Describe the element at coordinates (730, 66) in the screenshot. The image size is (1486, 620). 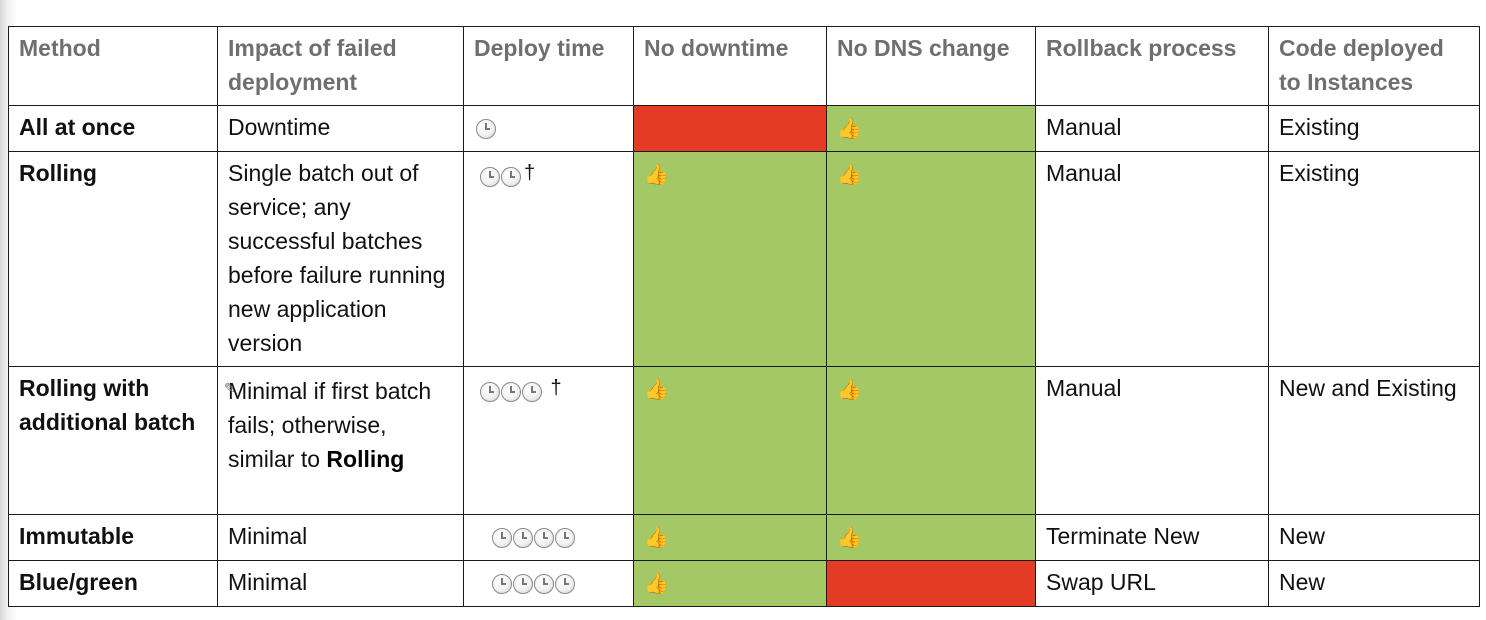
I see `header-no-downtime: No downtime` at that location.